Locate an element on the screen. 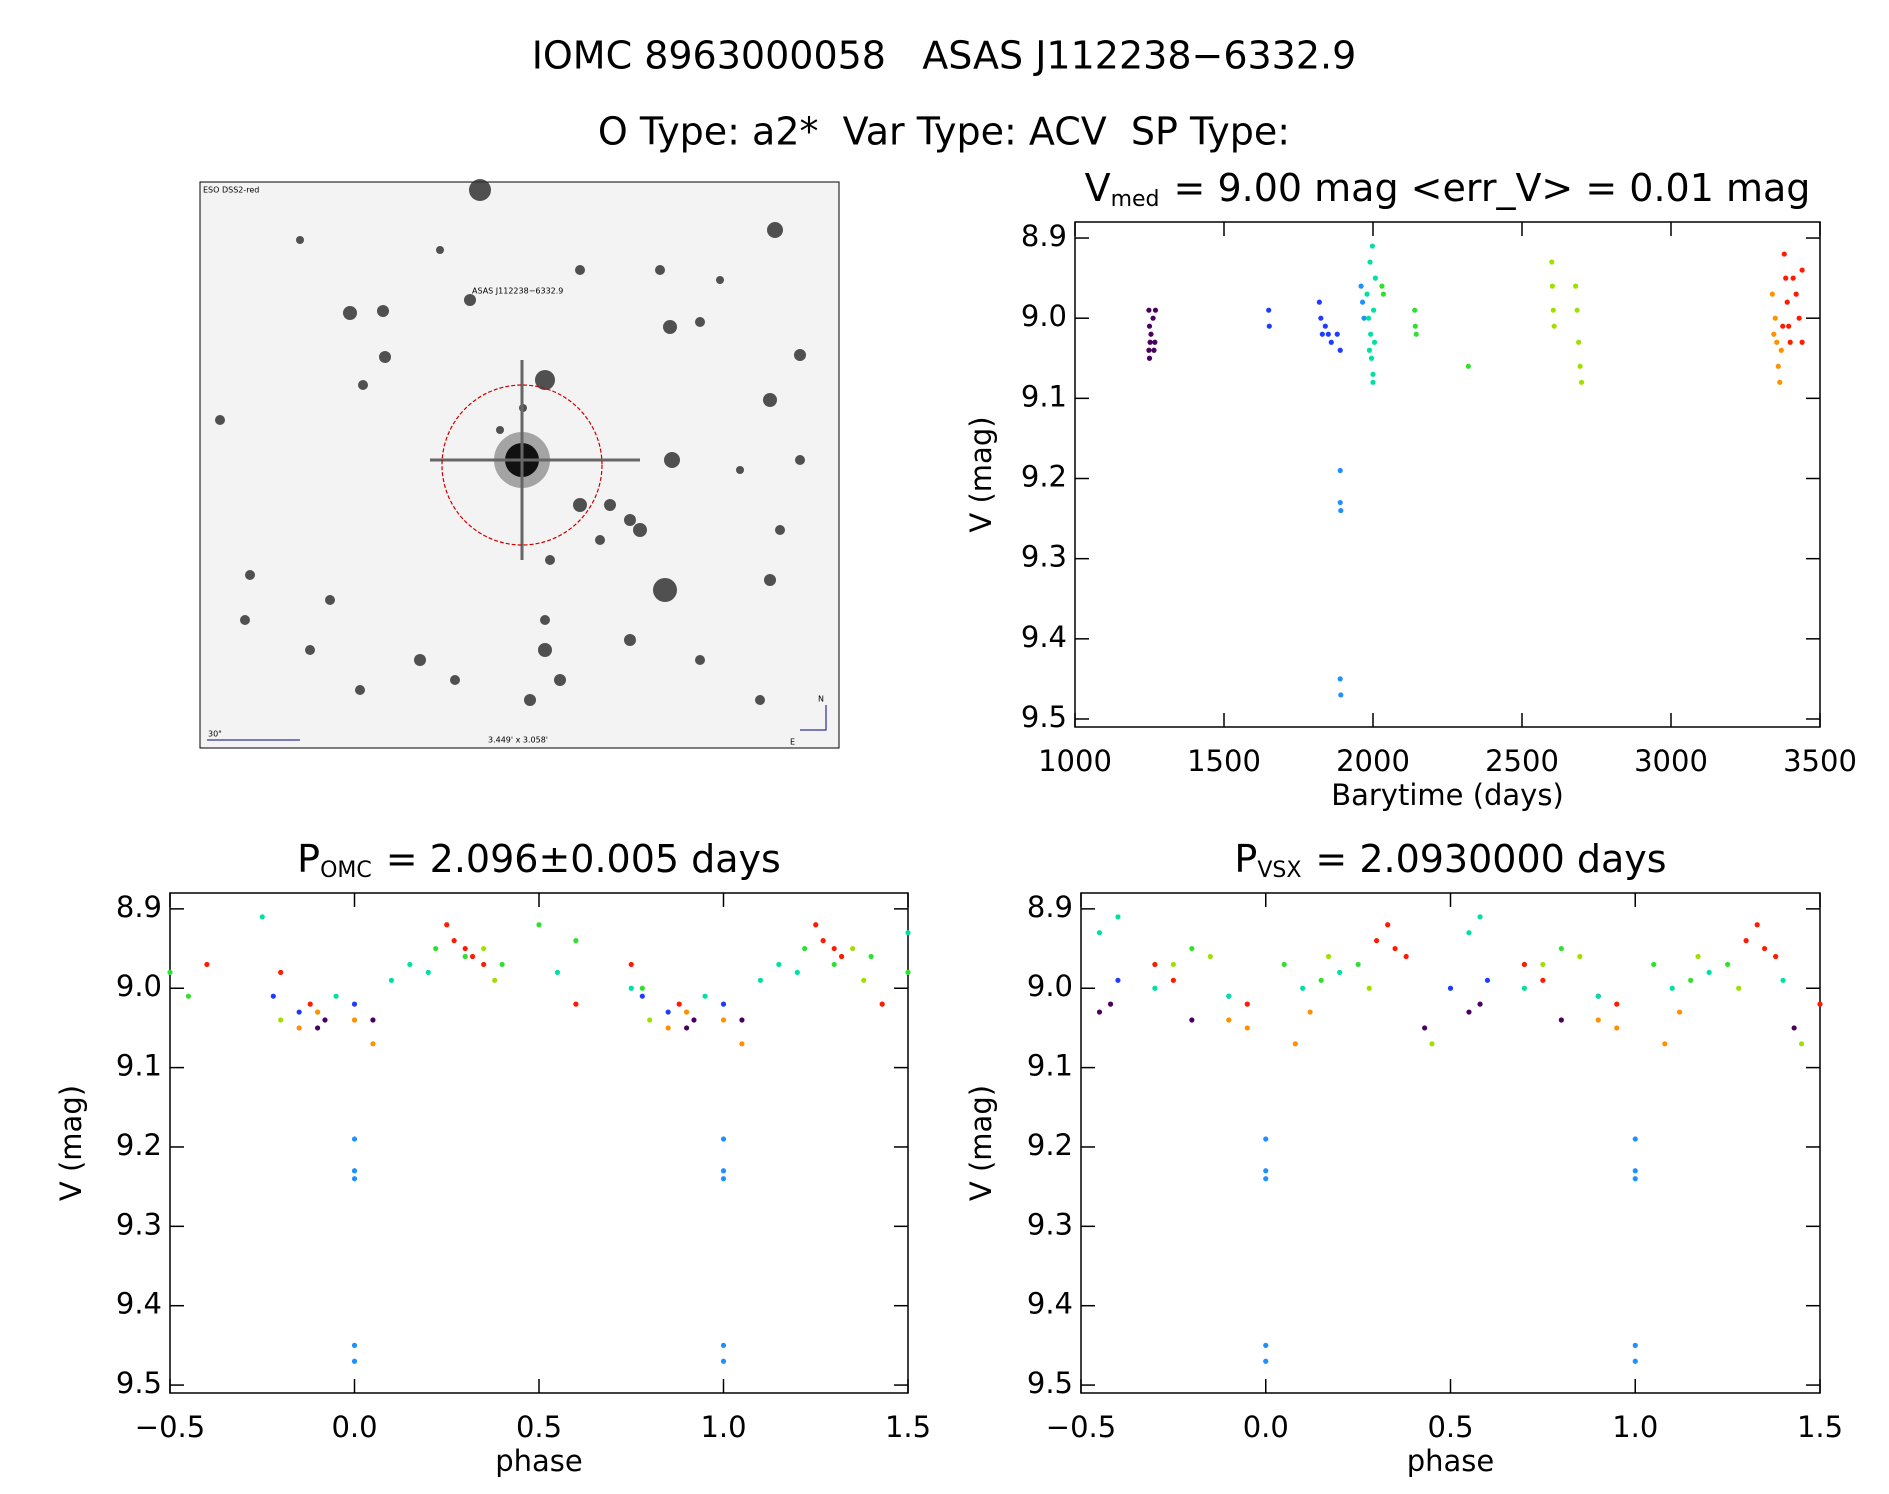 The height and width of the screenshot is (1494, 1889). y-tick-label: 9.0 is located at coordinates (139, 986).